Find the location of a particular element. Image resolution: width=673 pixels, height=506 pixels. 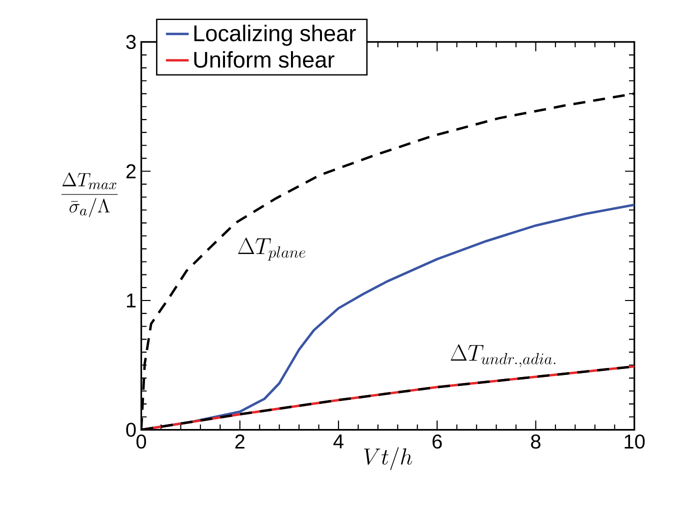

x-tick-label: 10 is located at coordinates (634, 441).